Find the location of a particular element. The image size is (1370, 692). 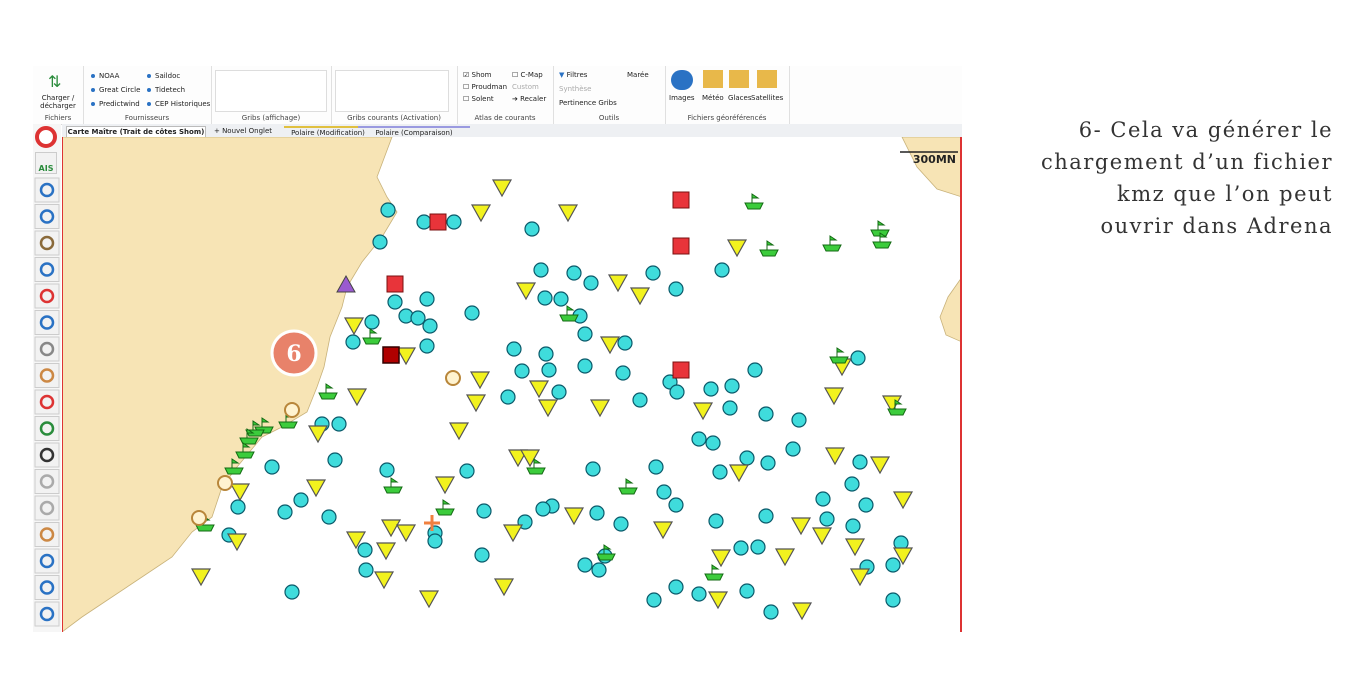

button: Saildoc is located at coordinates (163, 76).